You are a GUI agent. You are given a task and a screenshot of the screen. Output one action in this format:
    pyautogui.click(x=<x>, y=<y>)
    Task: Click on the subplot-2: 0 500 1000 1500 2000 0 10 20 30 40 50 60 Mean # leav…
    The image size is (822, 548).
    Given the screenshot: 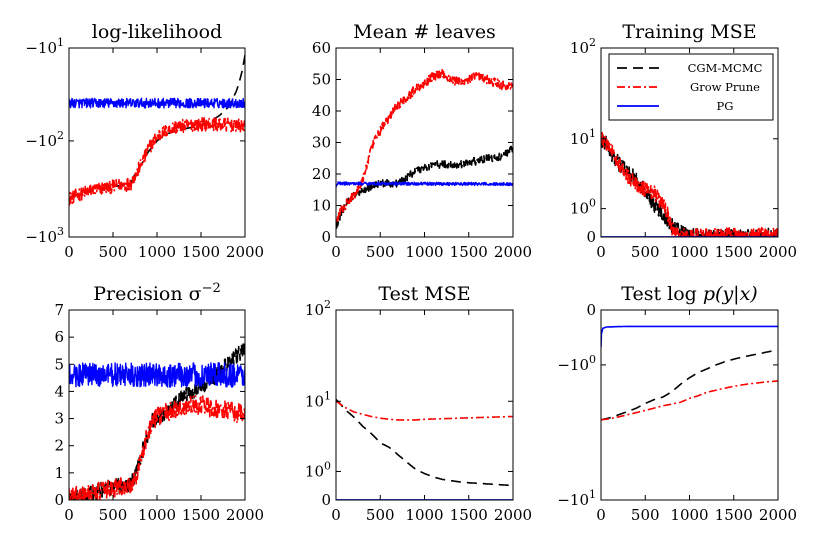 What is the action you would take?
    pyautogui.click(x=422, y=141)
    